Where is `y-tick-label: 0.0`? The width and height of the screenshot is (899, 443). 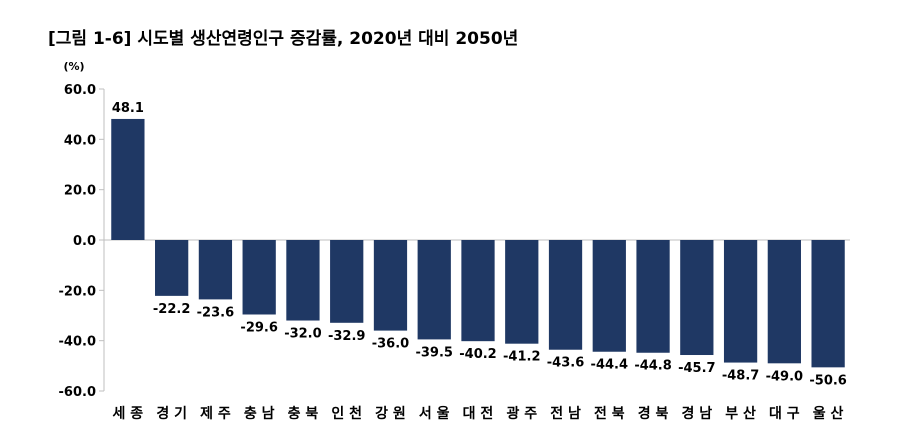
y-tick-label: 0.0 is located at coordinates (84, 241).